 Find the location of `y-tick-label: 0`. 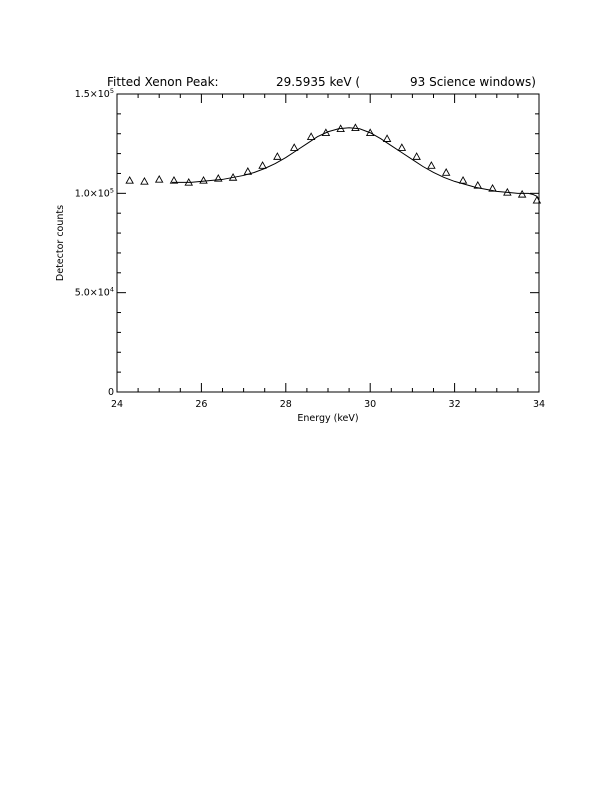

y-tick-label: 0 is located at coordinates (111, 392).